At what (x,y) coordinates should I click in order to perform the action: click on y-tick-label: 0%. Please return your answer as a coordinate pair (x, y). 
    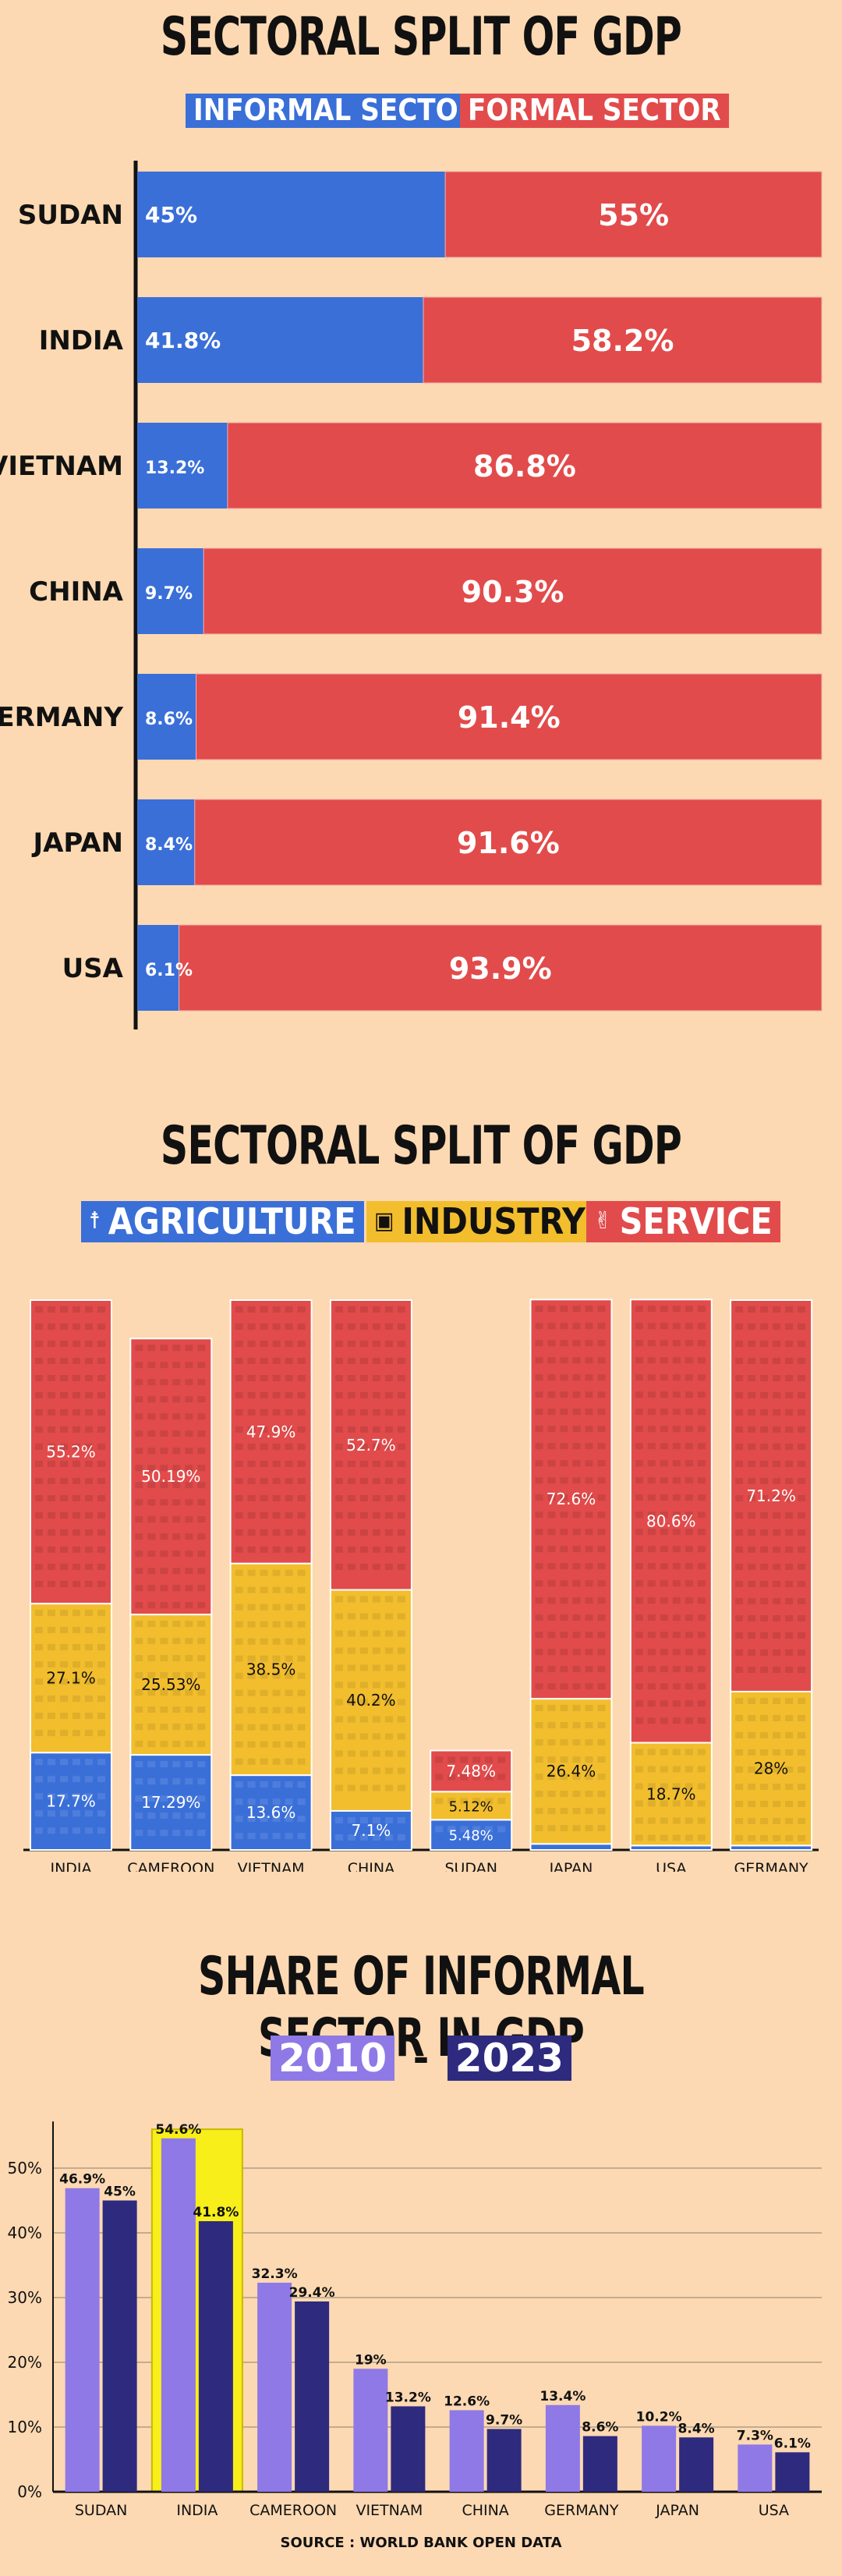
    Looking at the image, I should click on (30, 2491).